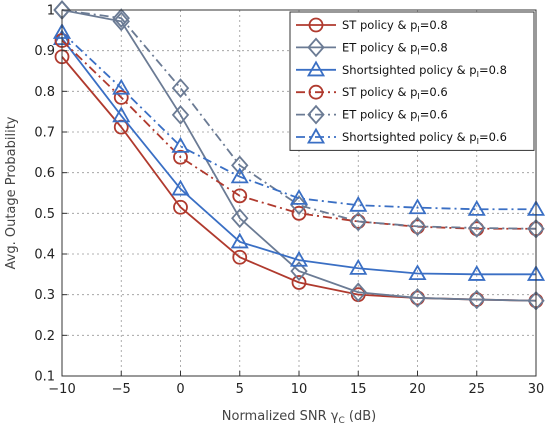 This screenshot has height=432, width=550. What do you see at coordinates (44, 173) in the screenshot?
I see `y-tick-label: 0.6` at bounding box center [44, 173].